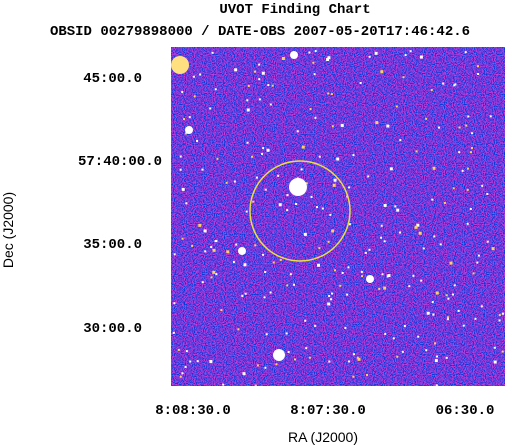  Describe the element at coordinates (465, 411) in the screenshot. I see `x-tick-label: 06:30.0` at that location.